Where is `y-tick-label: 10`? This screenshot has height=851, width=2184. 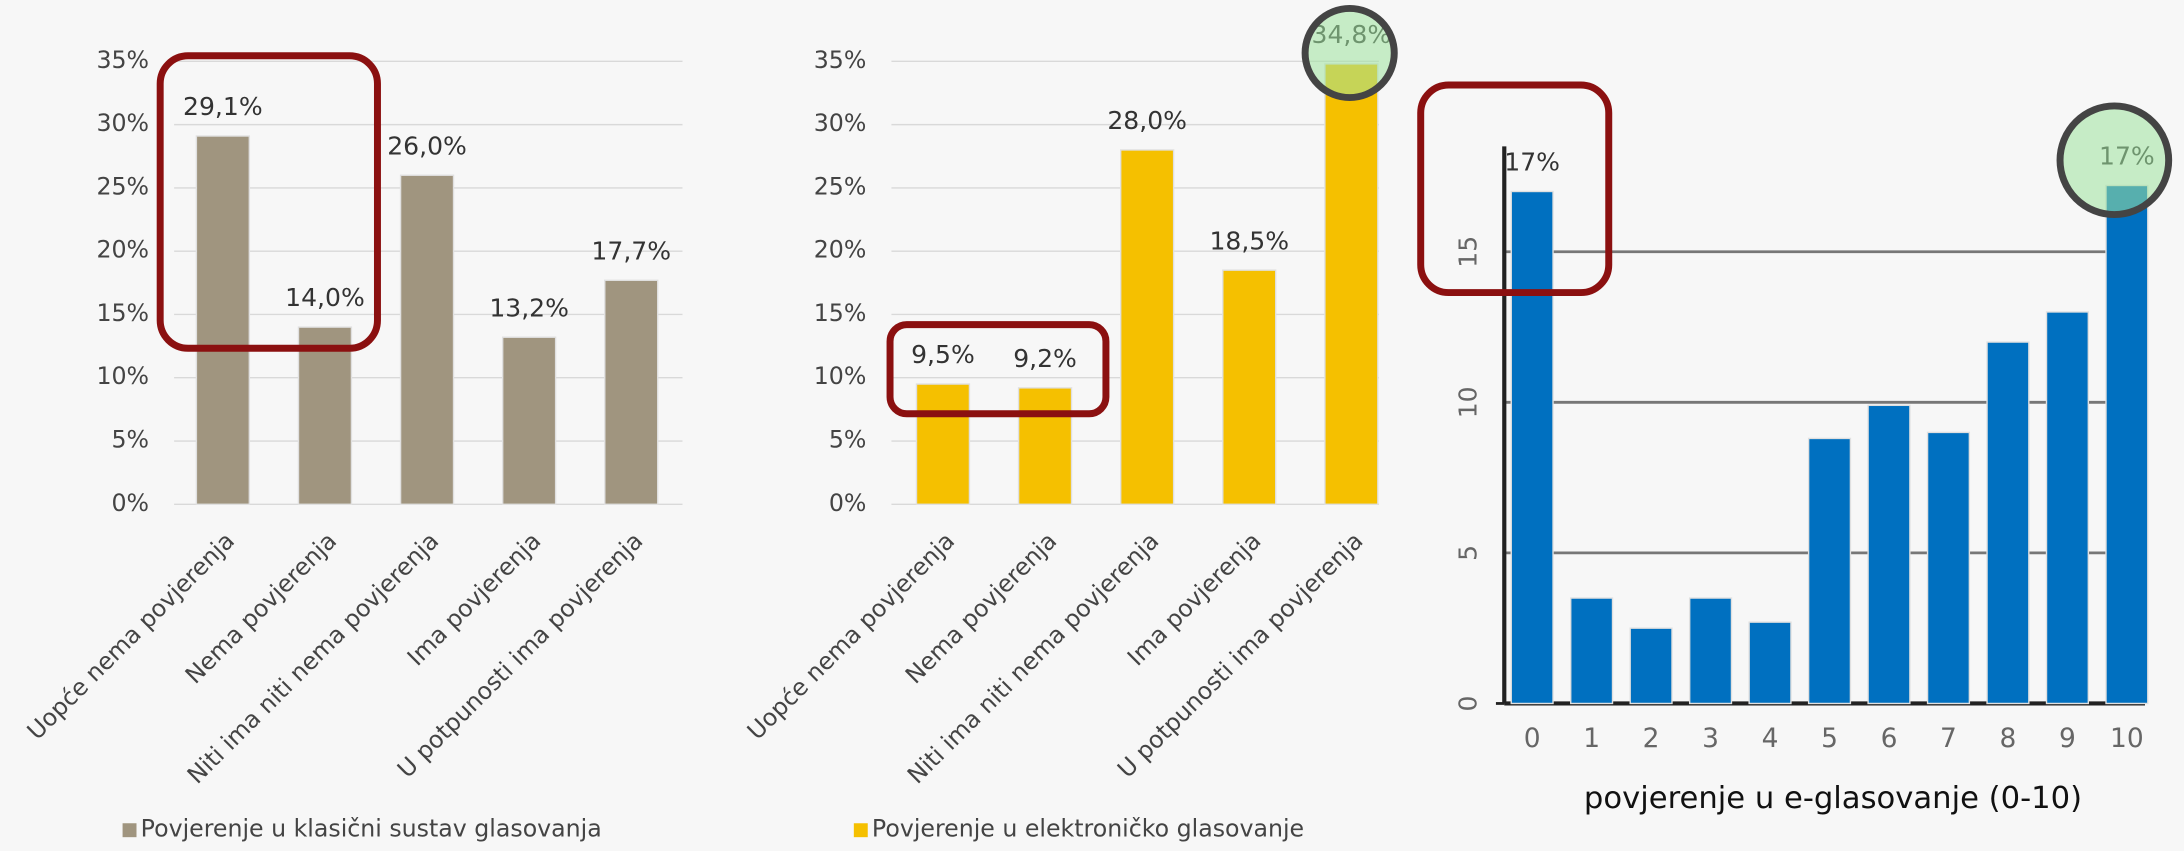
y-tick-label: 10 is located at coordinates (1467, 402).